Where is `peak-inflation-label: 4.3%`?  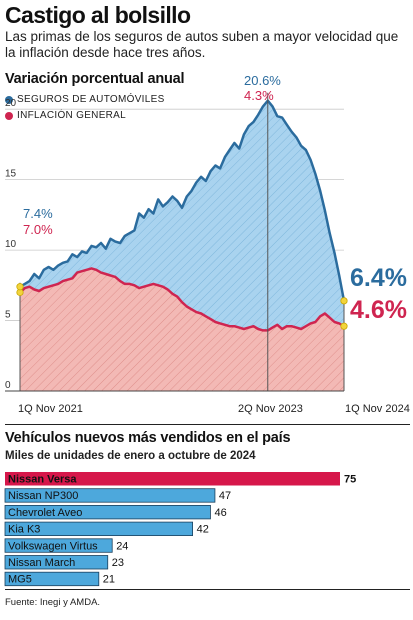 peak-inflation-label: 4.3% is located at coordinates (259, 95).